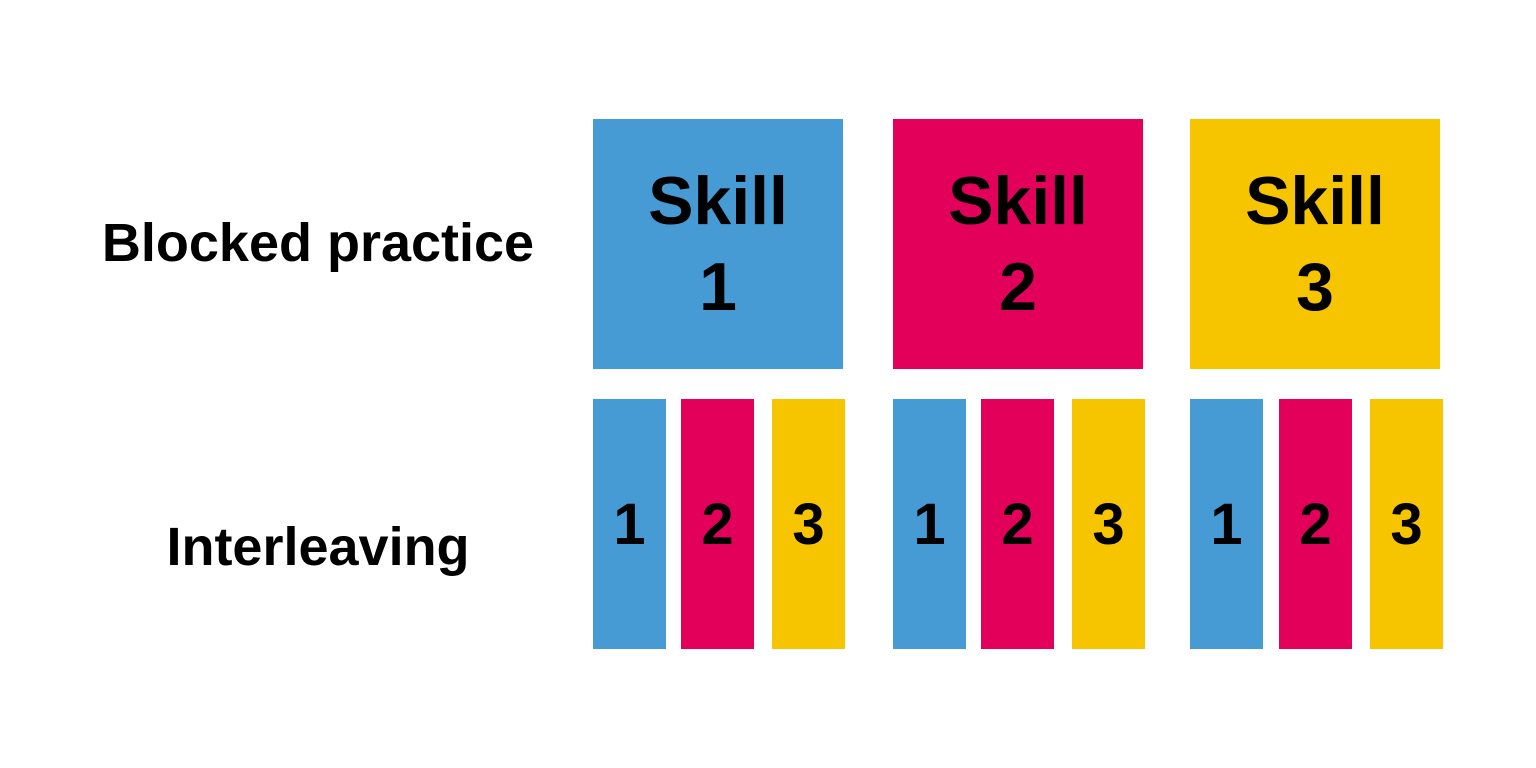 The image size is (1536, 768). Describe the element at coordinates (318, 547) in the screenshot. I see `interleaving-label: Interleaving` at that location.